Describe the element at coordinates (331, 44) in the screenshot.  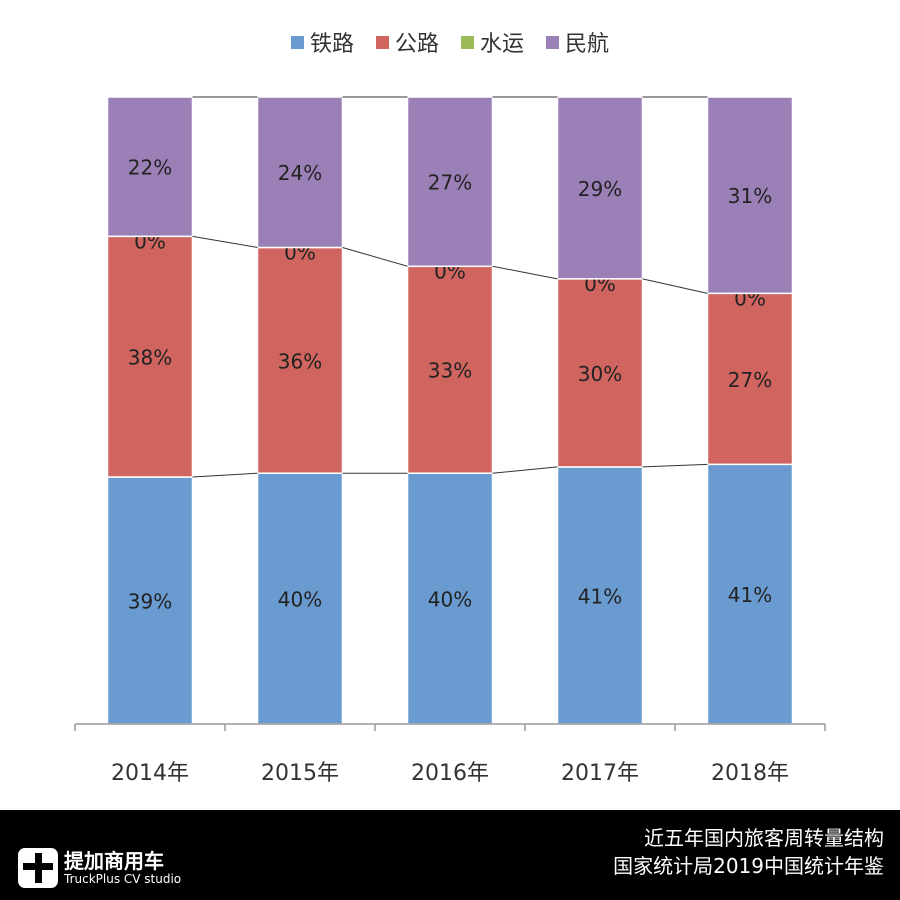
I see `legend-label: 铁路` at that location.